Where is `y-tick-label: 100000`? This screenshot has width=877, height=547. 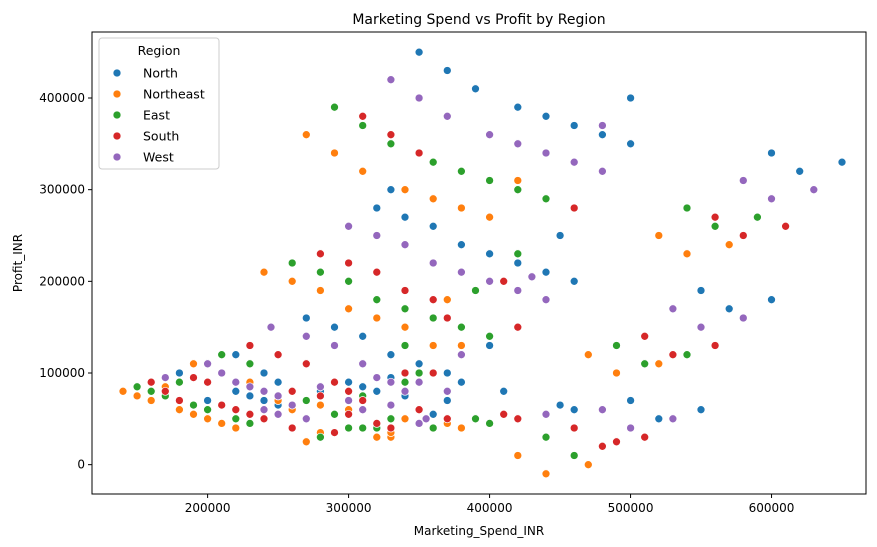 y-tick-label: 100000 is located at coordinates (62, 373).